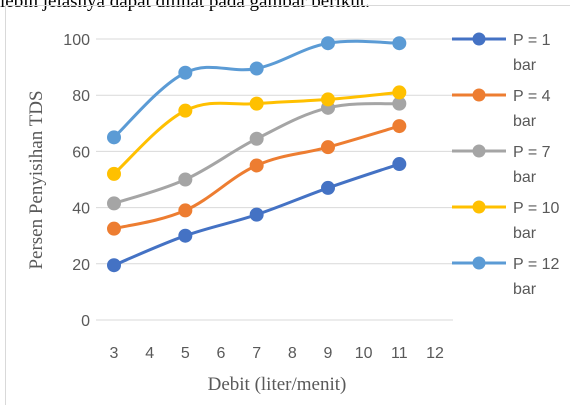  Describe the element at coordinates (501, 53) in the screenshot. I see `legend-entry-1: P = 1 bar` at that location.